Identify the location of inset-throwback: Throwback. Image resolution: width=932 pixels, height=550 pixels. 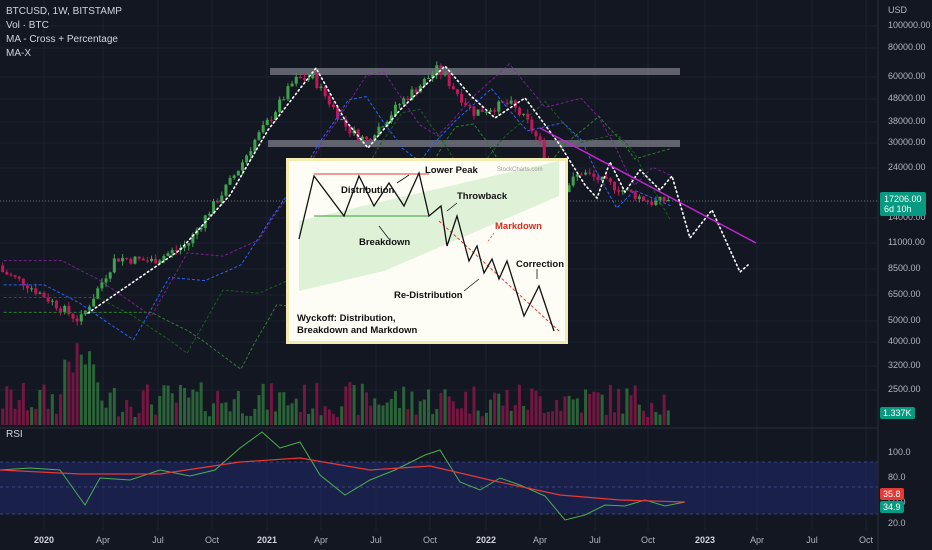
(482, 196).